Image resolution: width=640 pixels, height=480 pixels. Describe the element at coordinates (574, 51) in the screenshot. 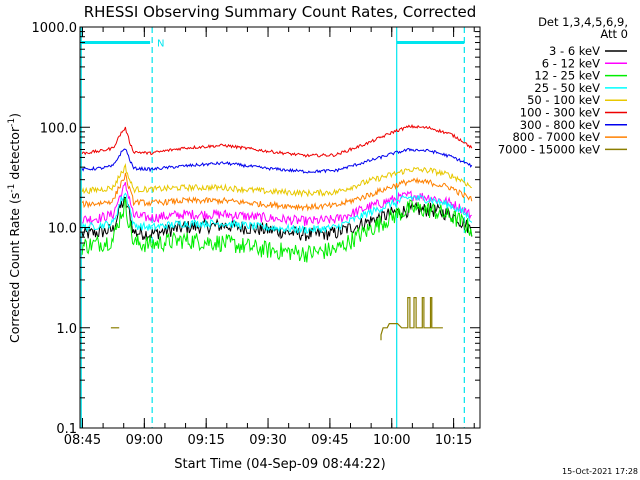

I see `legend-label: 3 - 6 keV` at that location.